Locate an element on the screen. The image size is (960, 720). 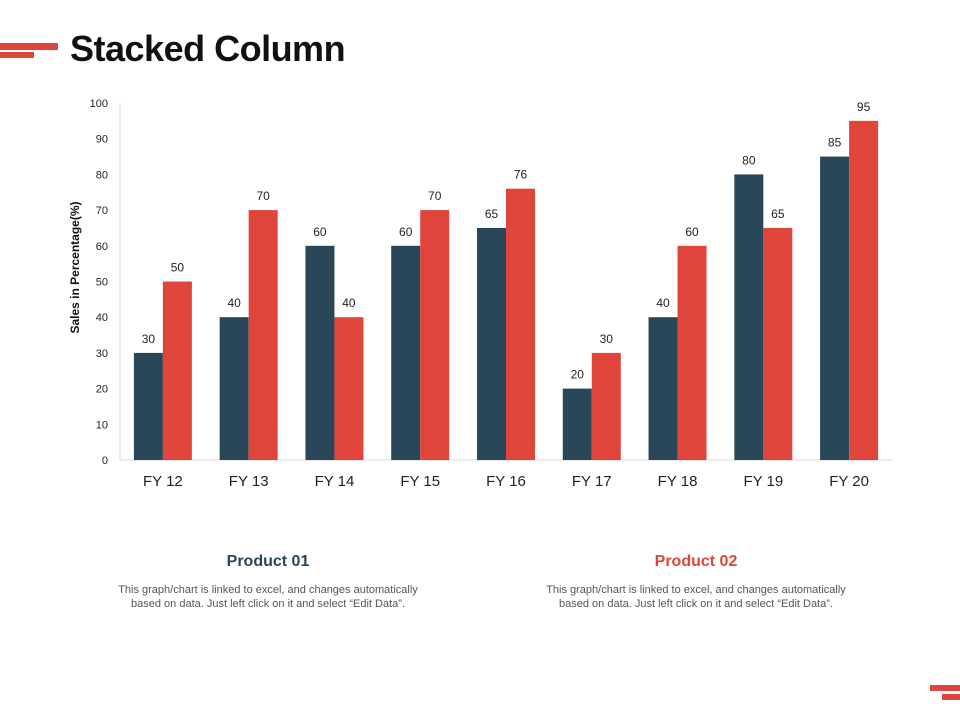
data-label-product-2: 50 is located at coordinates (178, 268).